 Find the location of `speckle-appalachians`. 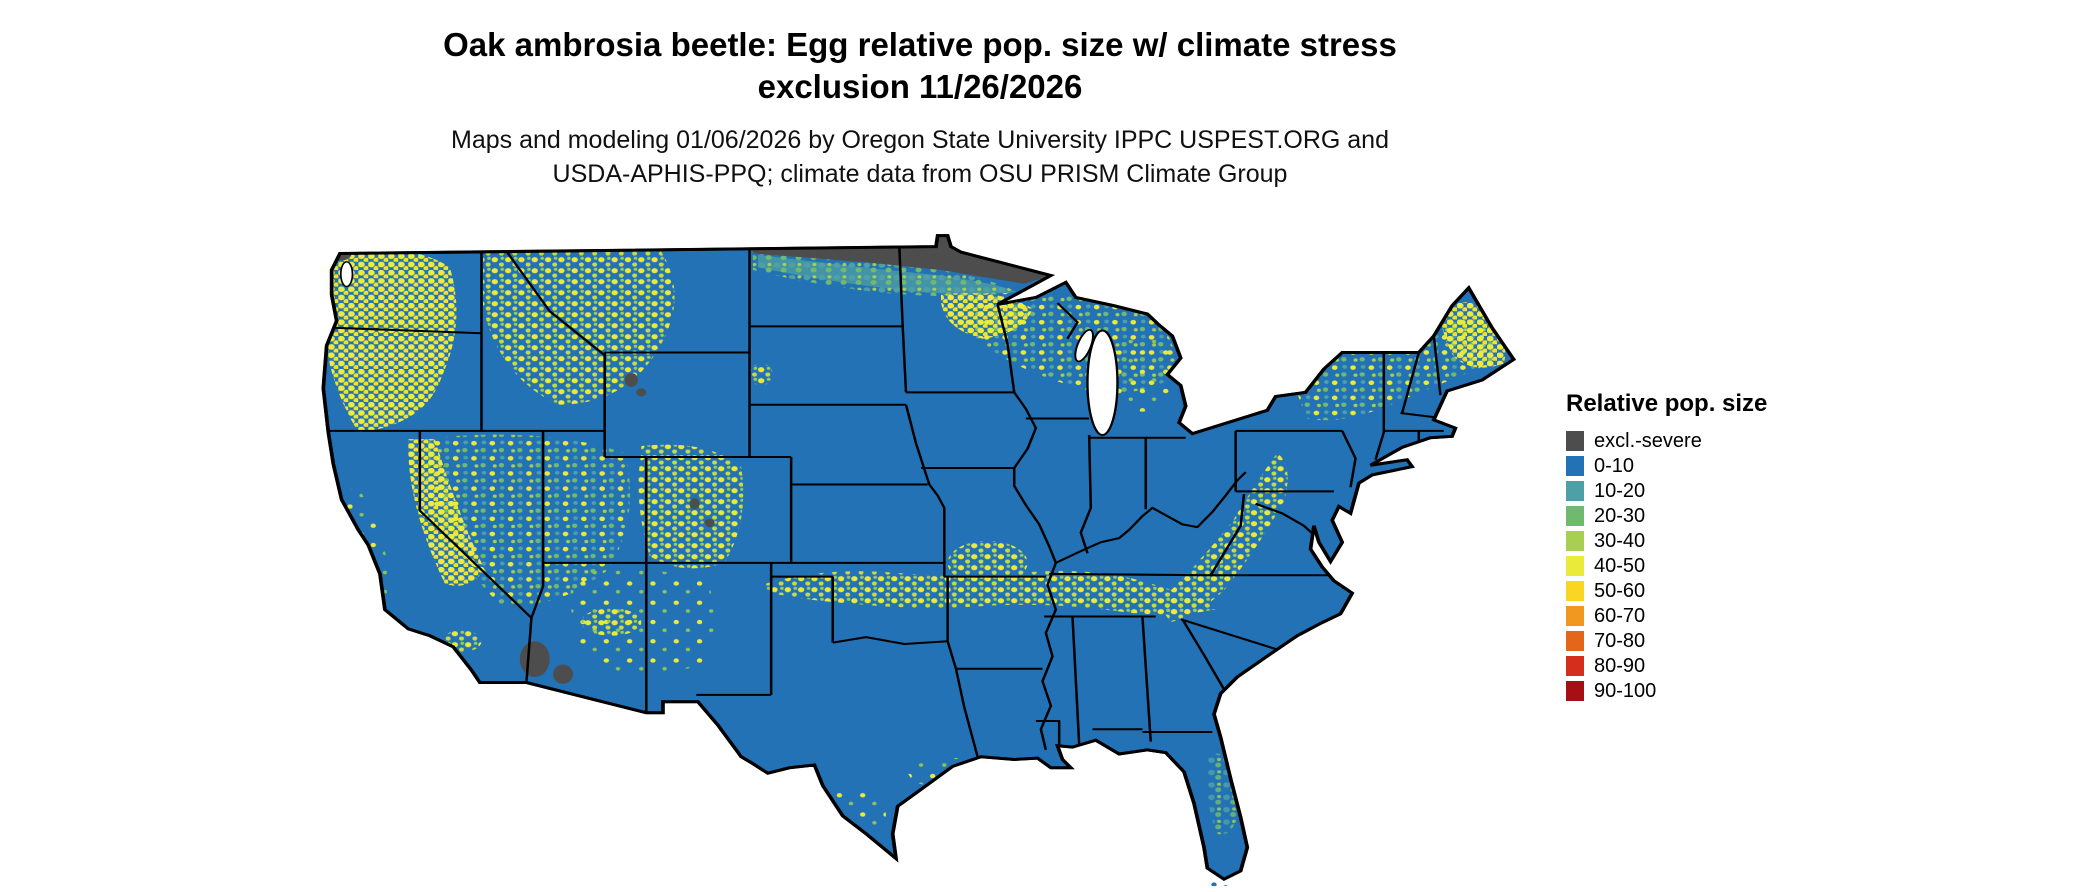

speckle-appalachians is located at coordinates (1222, 537).